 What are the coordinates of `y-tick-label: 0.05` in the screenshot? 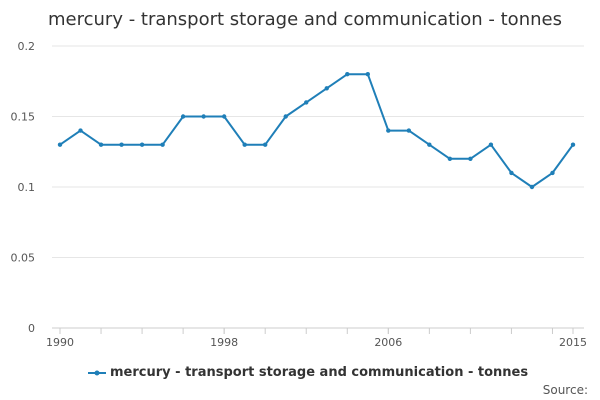 It's located at (23, 258).